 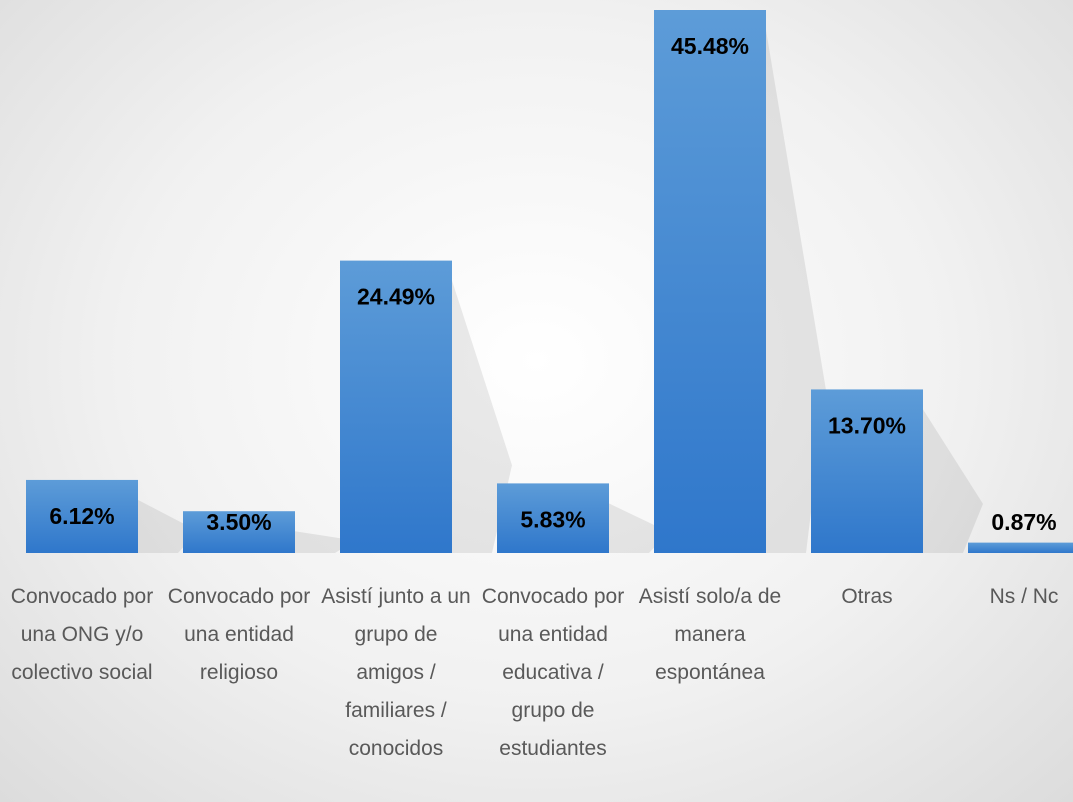 What do you see at coordinates (239, 634) in the screenshot?
I see `category-label: Convocado por una entidad religioso` at bounding box center [239, 634].